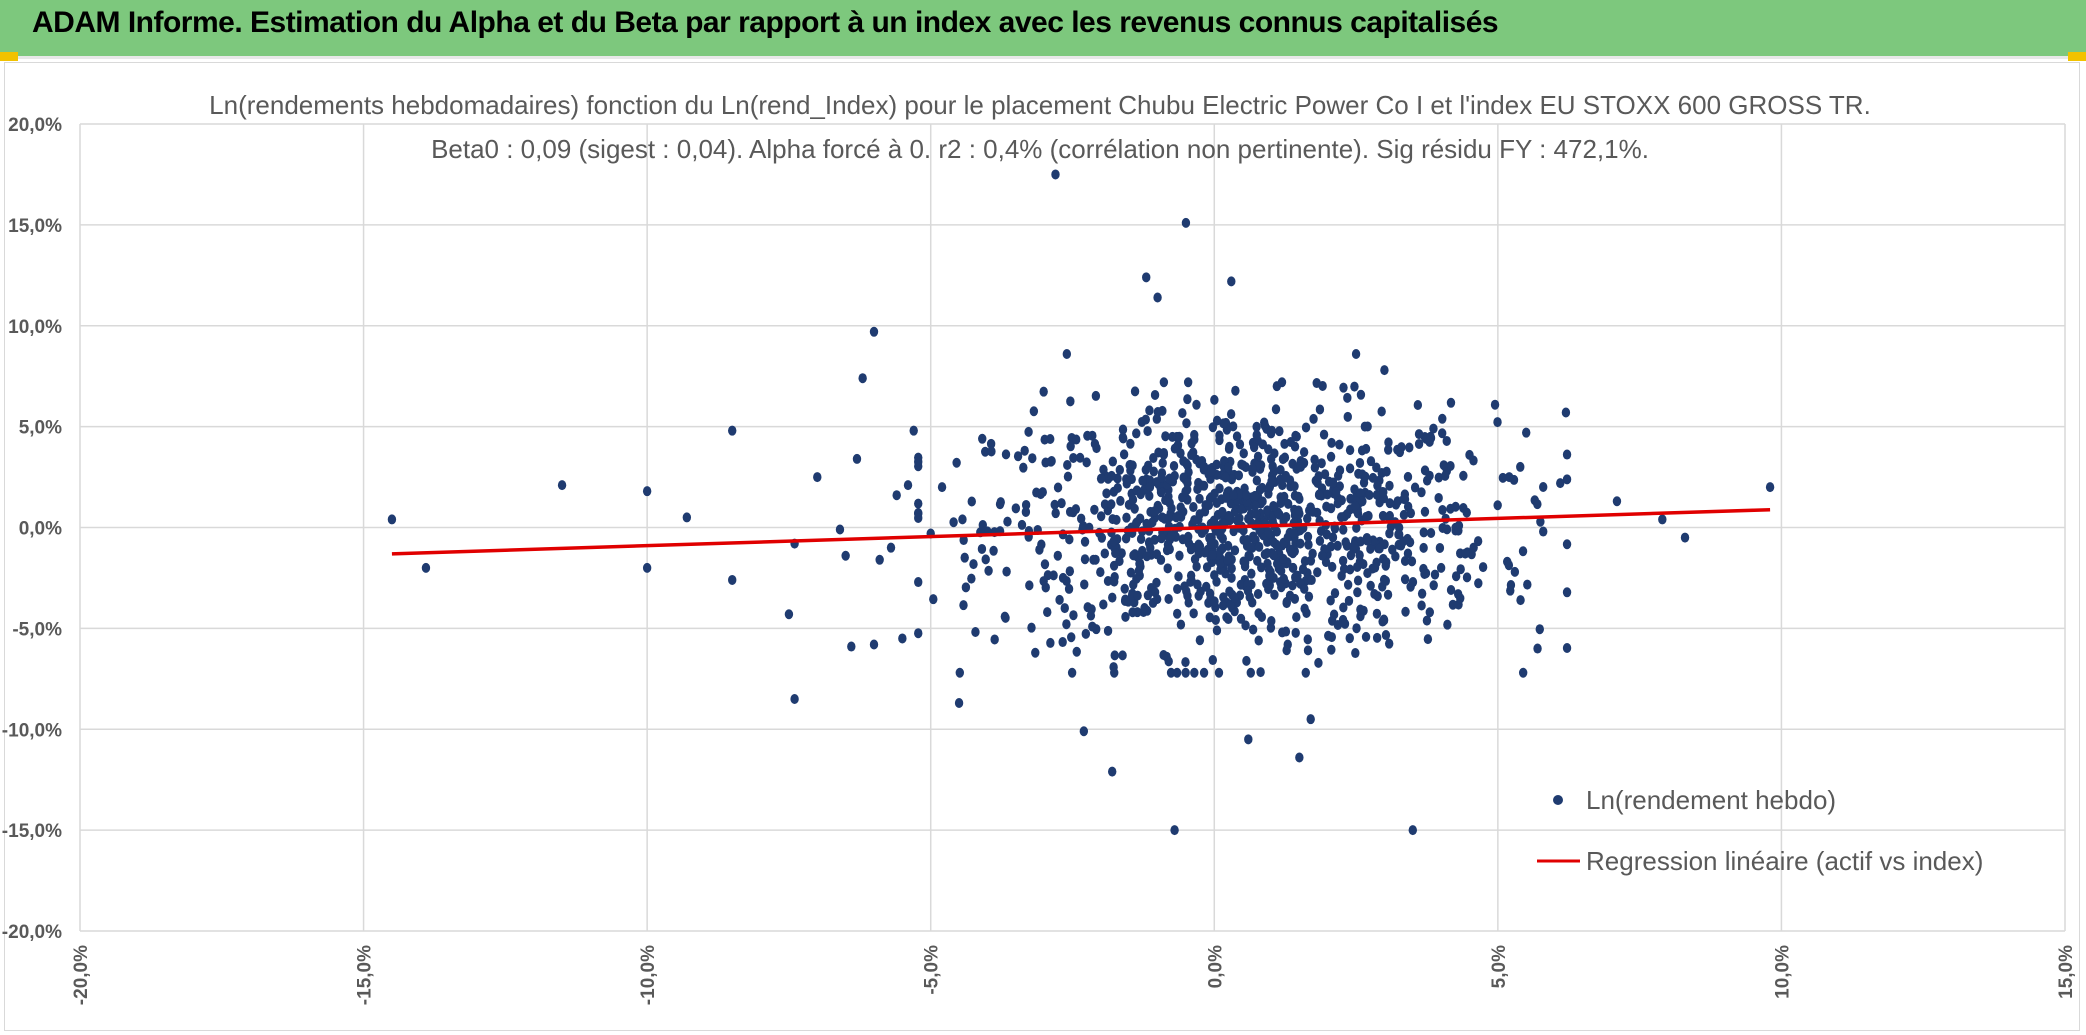 The image size is (2086, 1035). I want to click on banner-divider, so click(1043, 57).